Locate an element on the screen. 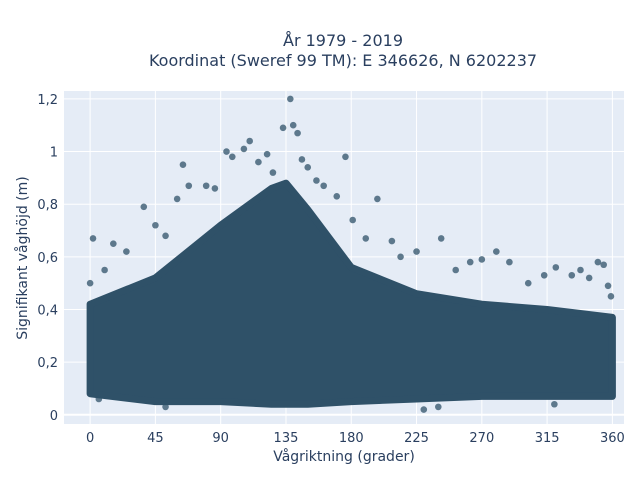  y-axis-label: Signifikant våghöjd (m) is located at coordinates (22, 257).